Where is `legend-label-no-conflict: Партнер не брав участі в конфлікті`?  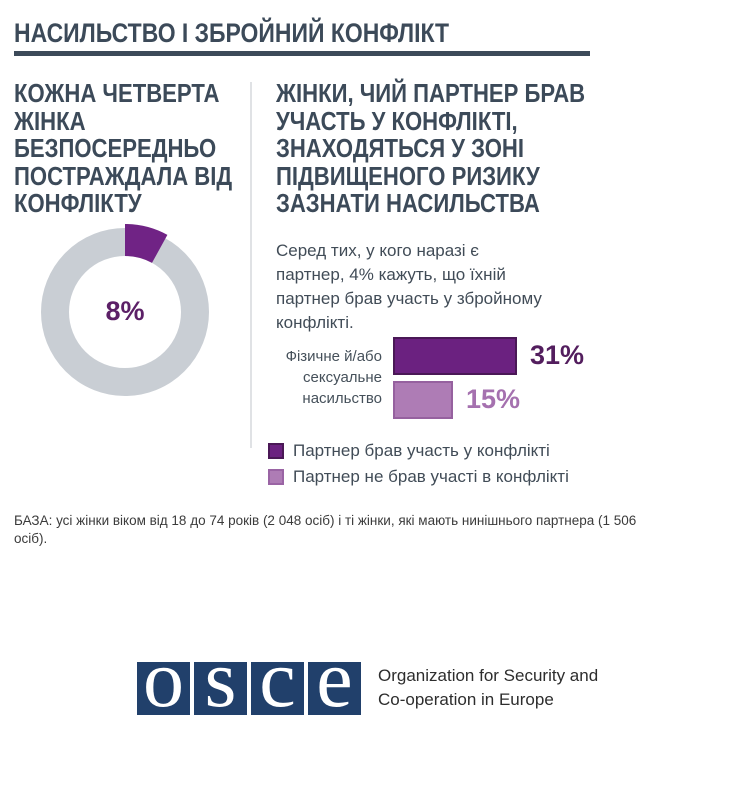 legend-label-no-conflict: Партнер не брав участі в конфлікті is located at coordinates (431, 476).